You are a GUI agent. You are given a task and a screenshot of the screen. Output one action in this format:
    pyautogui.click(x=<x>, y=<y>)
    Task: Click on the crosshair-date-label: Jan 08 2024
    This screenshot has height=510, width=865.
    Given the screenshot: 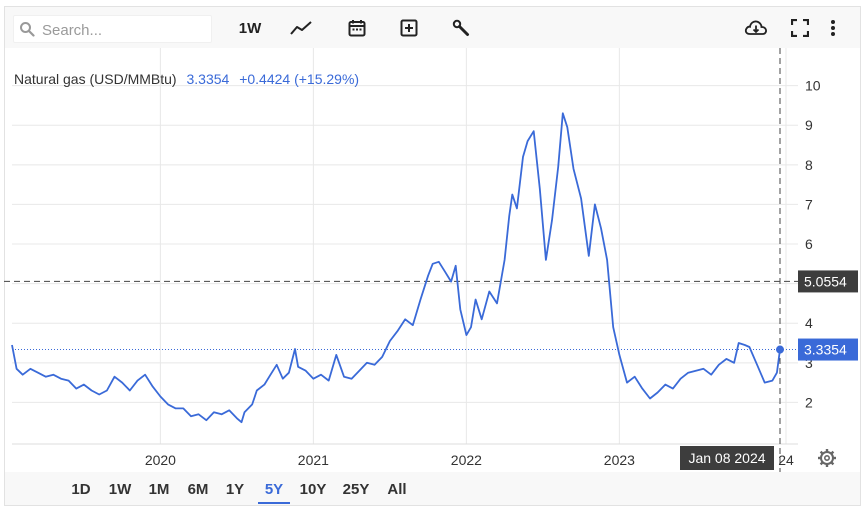 What is the action you would take?
    pyautogui.click(x=726, y=458)
    